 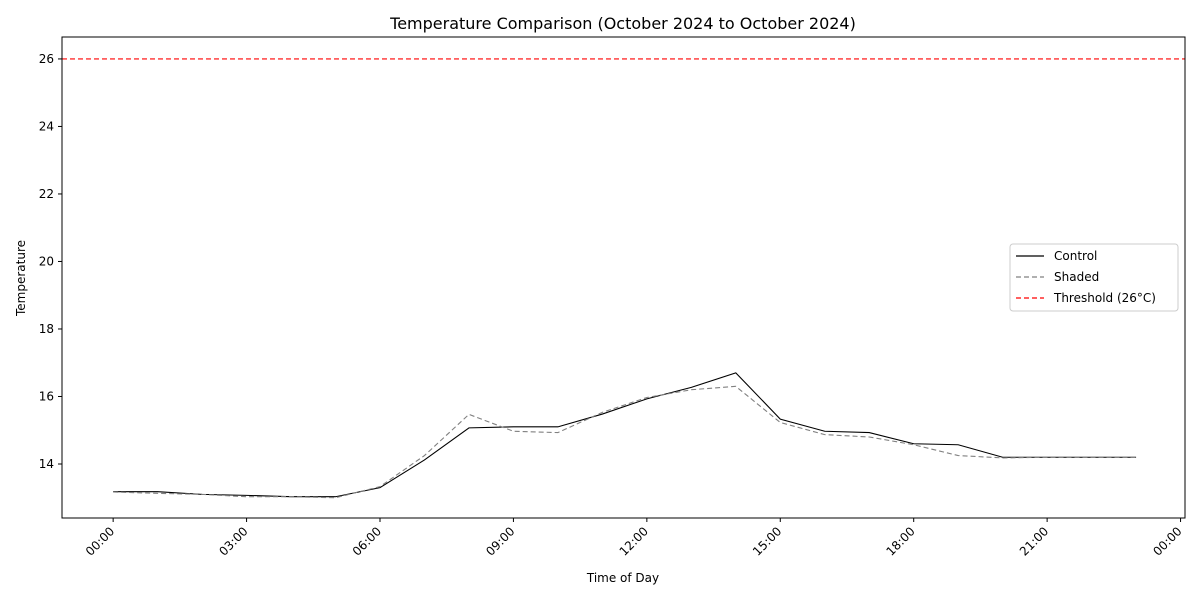 I want to click on x-axis-label: Time of Day, so click(x=622, y=578).